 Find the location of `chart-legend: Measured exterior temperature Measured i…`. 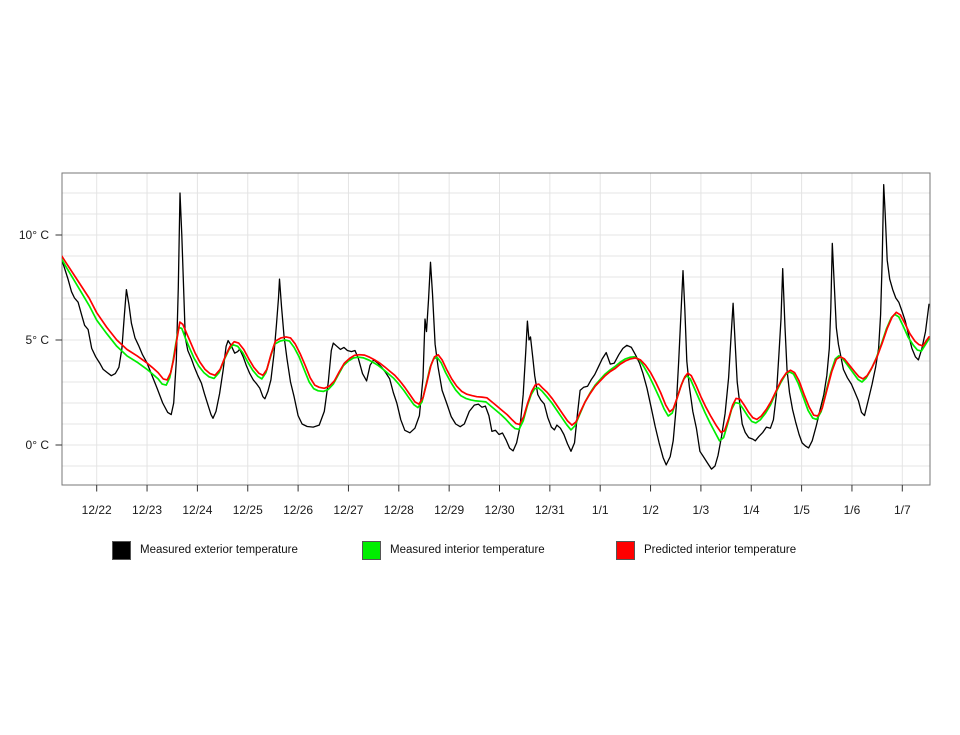

chart-legend: Measured exterior temperature Measured i… is located at coordinates (480, 551).